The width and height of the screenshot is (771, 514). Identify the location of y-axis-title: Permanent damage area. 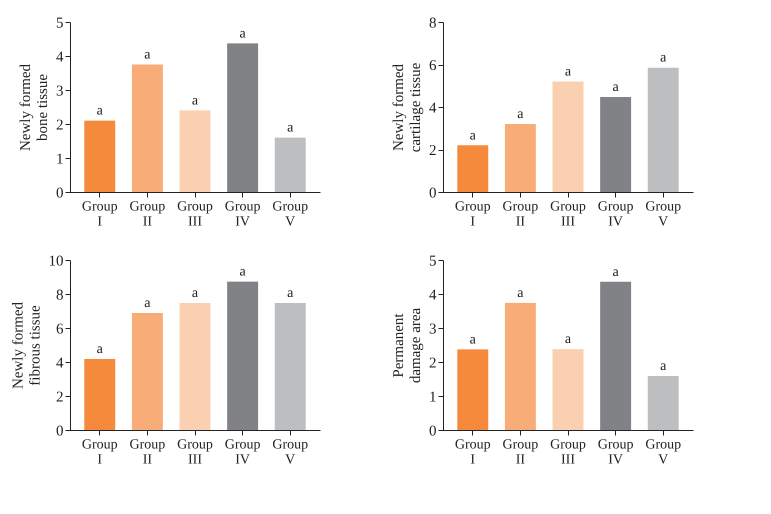
(407, 345).